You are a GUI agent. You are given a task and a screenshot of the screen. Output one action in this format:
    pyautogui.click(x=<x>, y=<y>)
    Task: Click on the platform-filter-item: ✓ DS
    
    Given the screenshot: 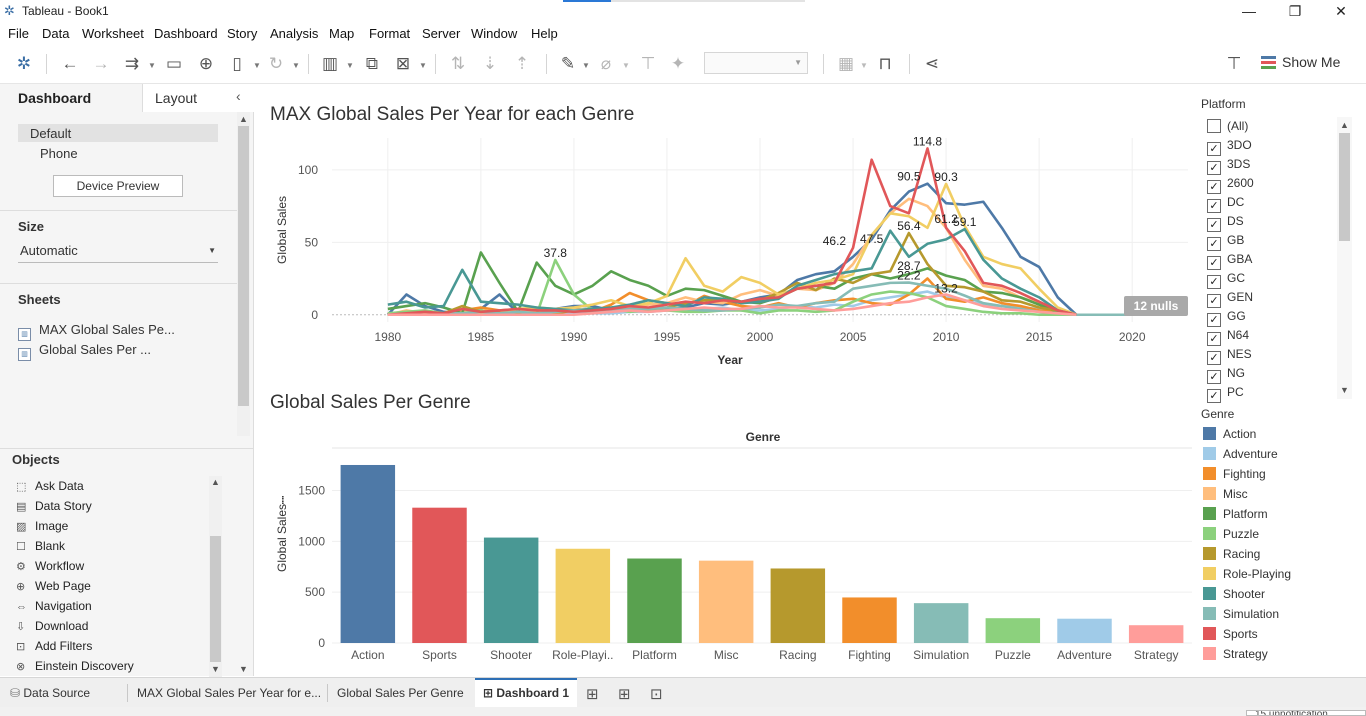 What is the action you would take?
    pyautogui.click(x=1225, y=223)
    